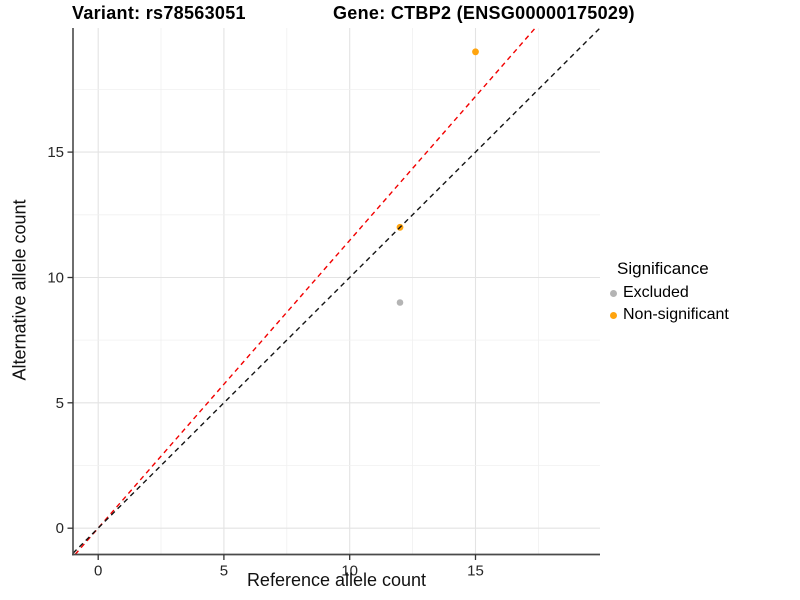 The height and width of the screenshot is (600, 800). I want to click on y-tick-label: 10, so click(55, 278).